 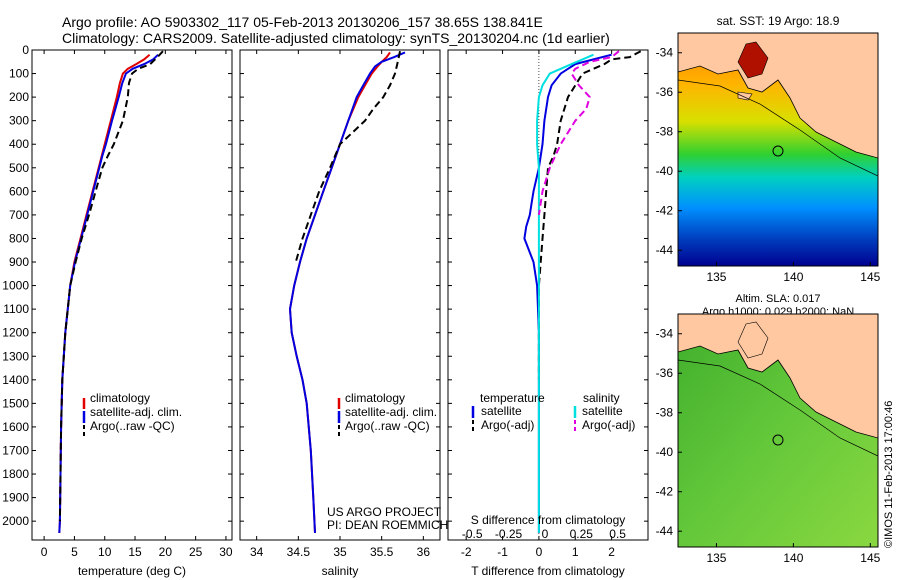 What do you see at coordinates (16, 309) in the screenshot?
I see `depth-tick-label: 1100` at bounding box center [16, 309].